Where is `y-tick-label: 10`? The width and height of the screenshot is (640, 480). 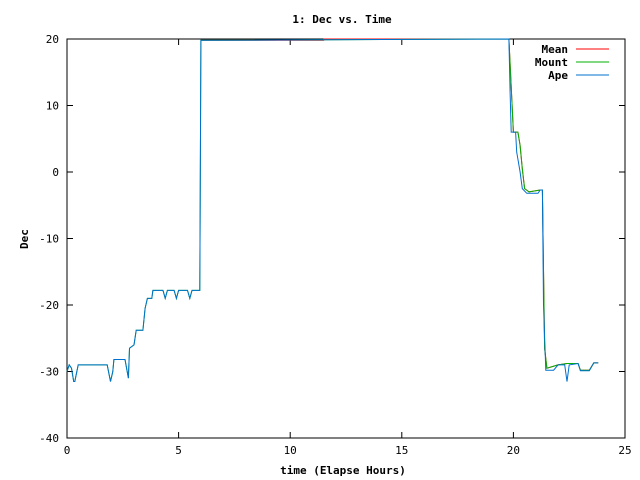
y-tick-label: 10 is located at coordinates (52, 106).